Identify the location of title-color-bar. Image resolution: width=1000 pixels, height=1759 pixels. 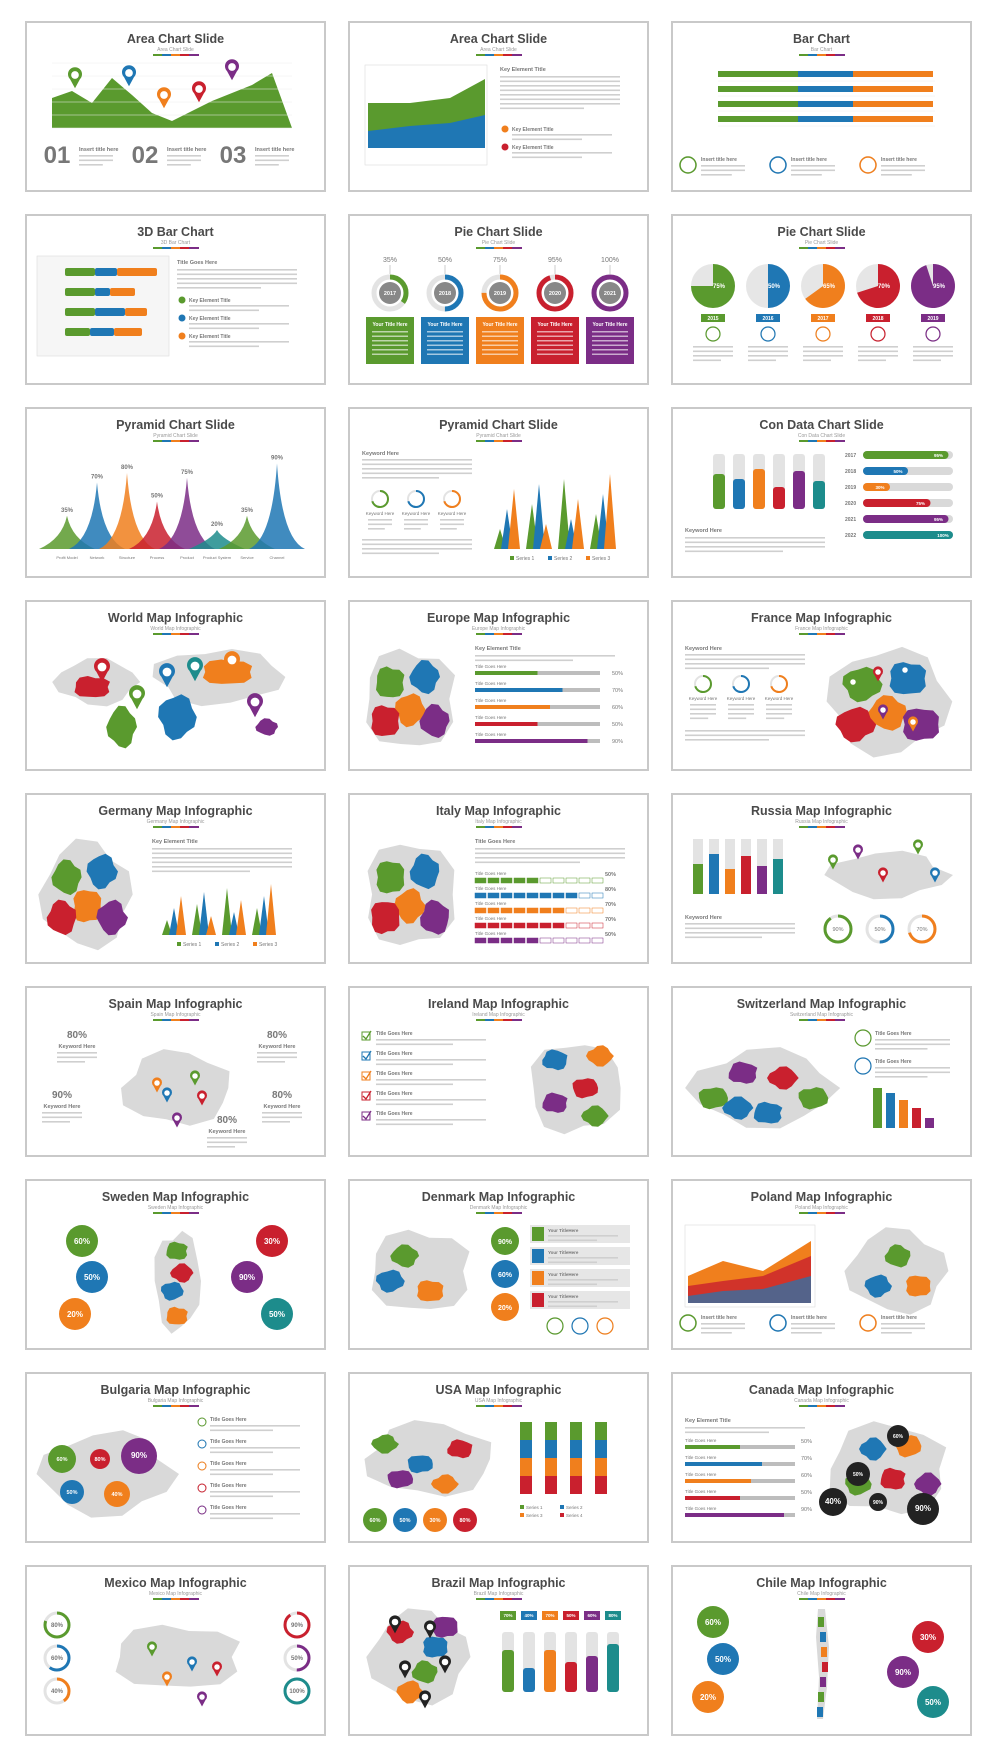
(175, 1213).